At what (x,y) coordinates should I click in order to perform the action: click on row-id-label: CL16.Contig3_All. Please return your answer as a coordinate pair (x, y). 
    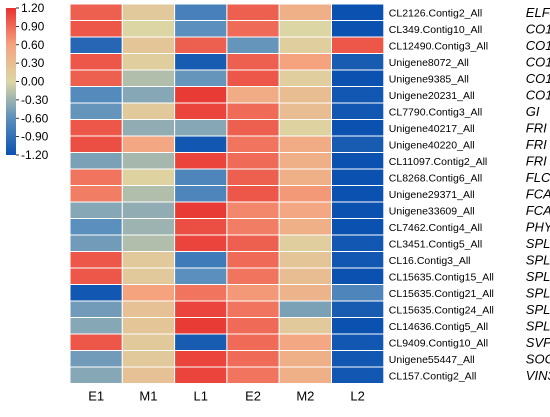
    Looking at the image, I should click on (430, 261).